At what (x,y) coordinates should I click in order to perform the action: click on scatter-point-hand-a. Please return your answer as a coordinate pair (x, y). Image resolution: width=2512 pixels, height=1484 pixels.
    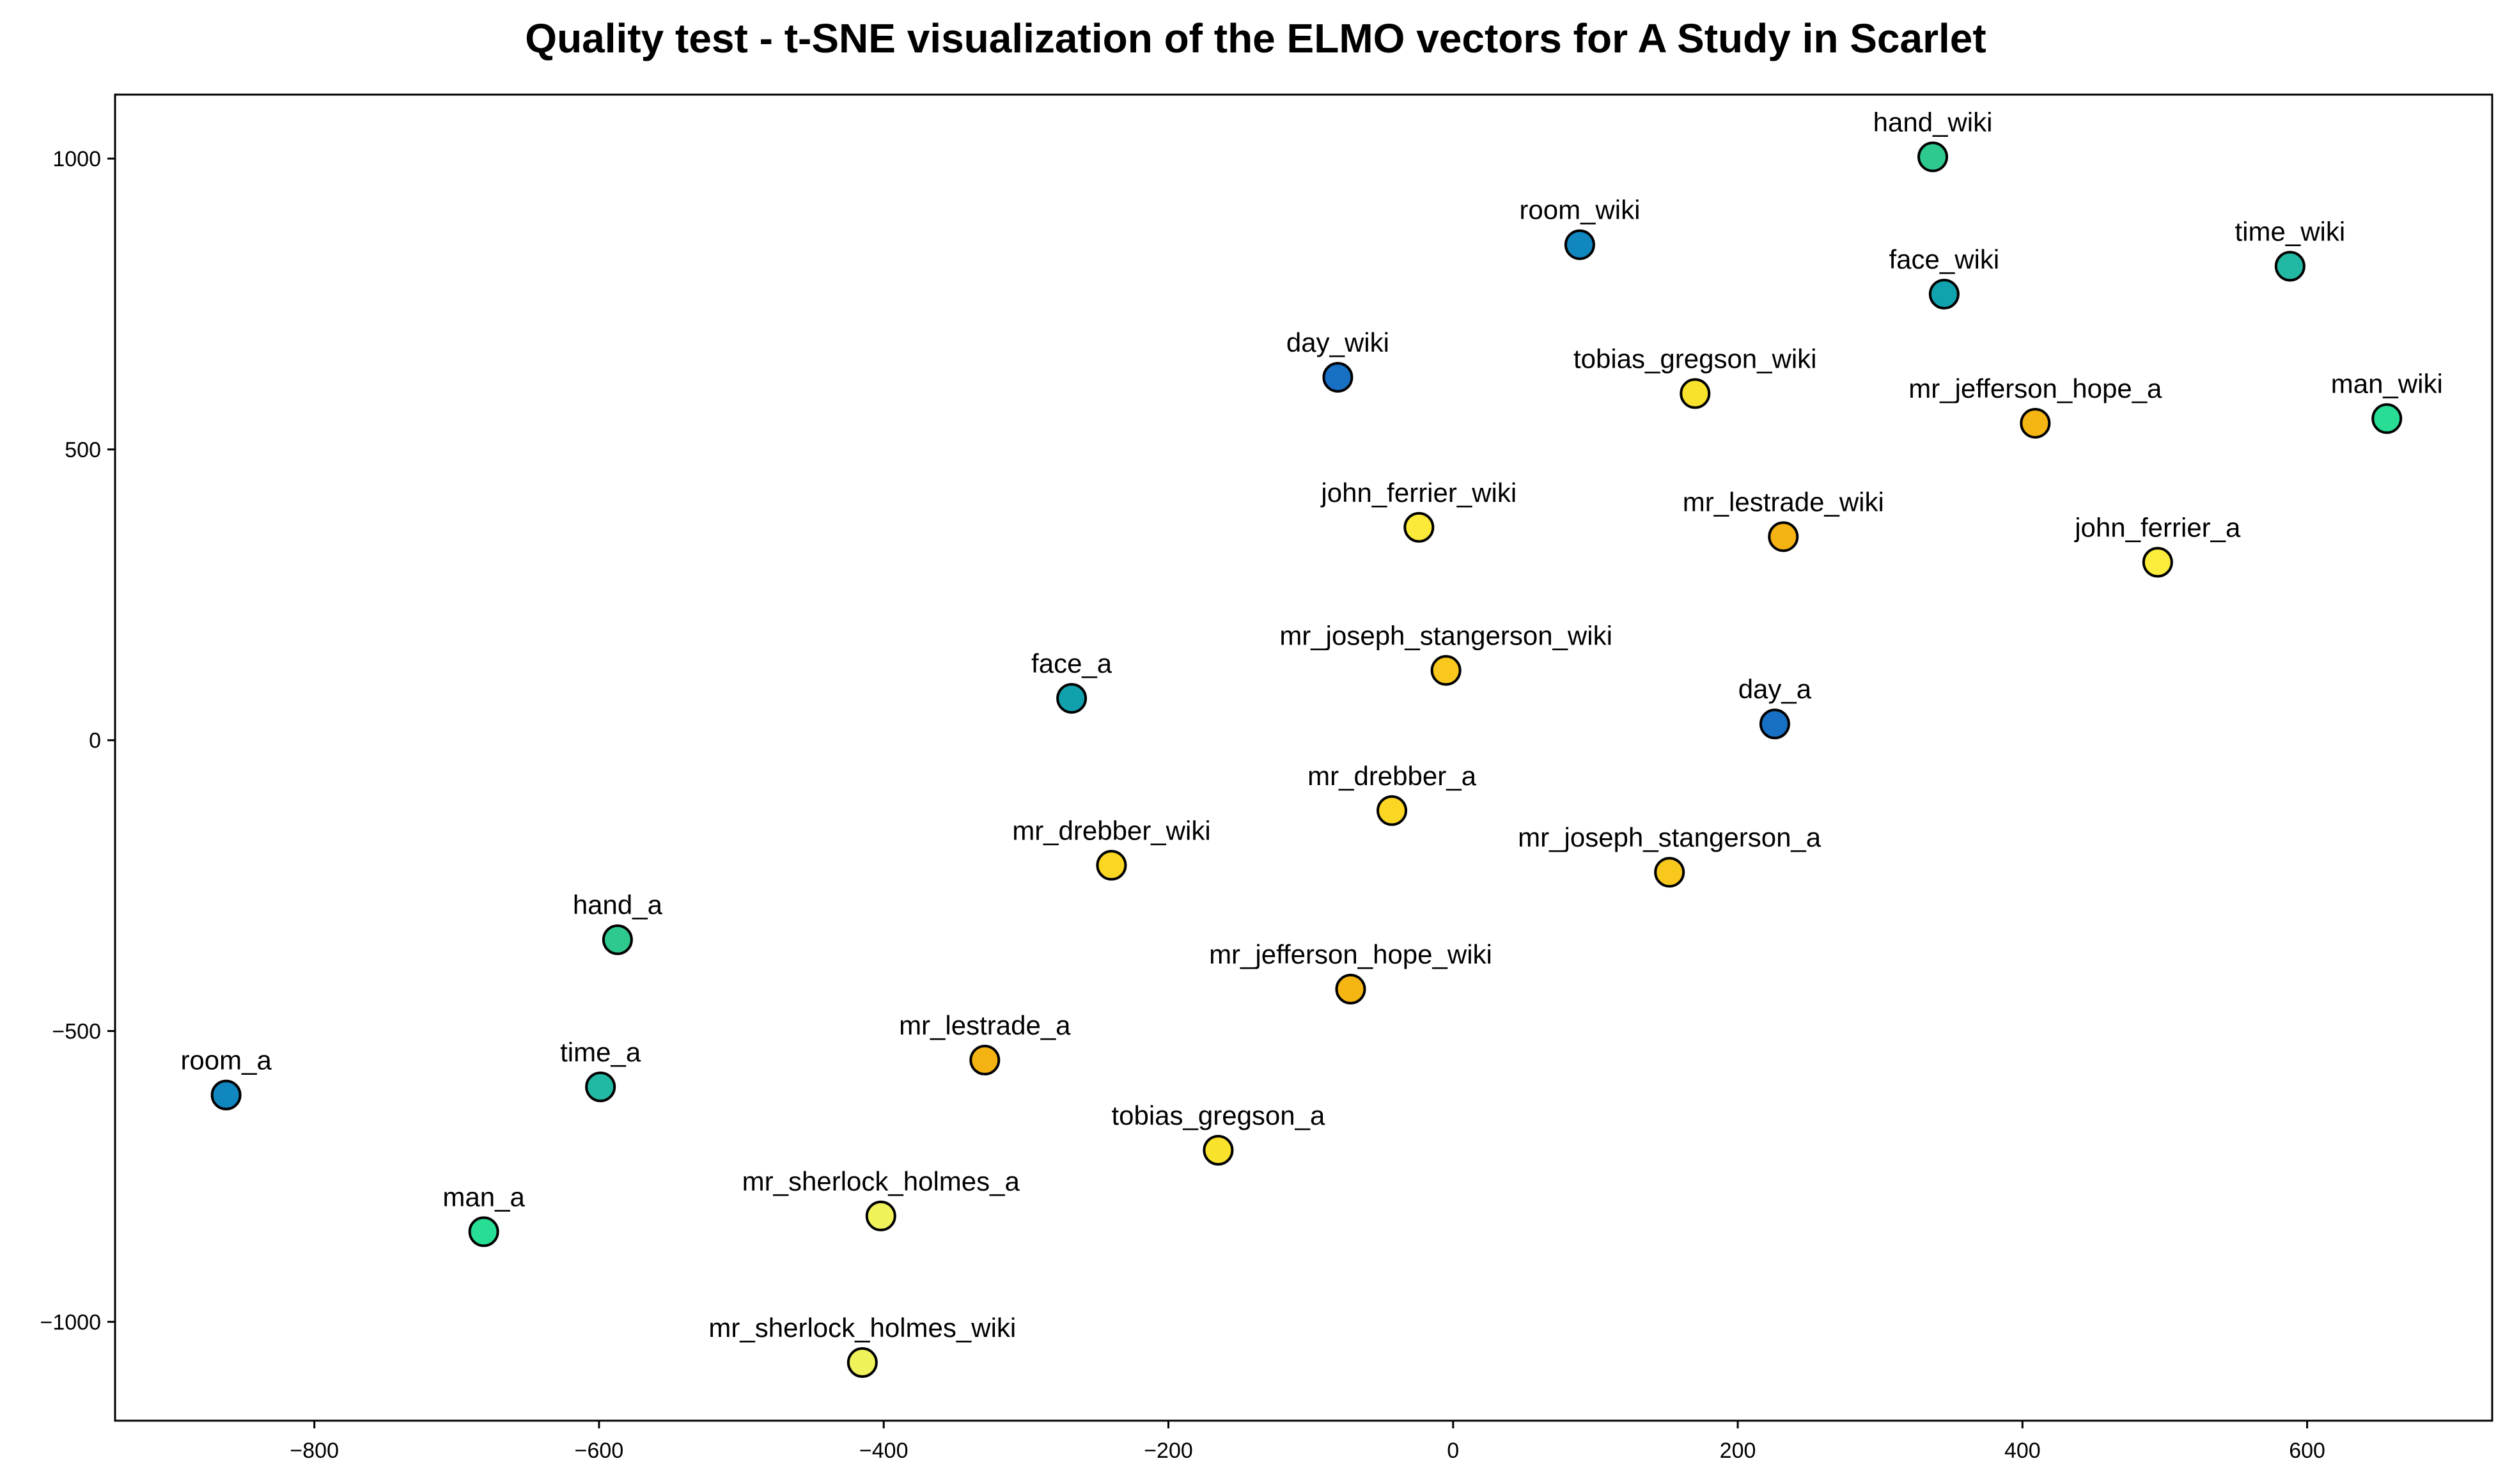
    Looking at the image, I should click on (618, 939).